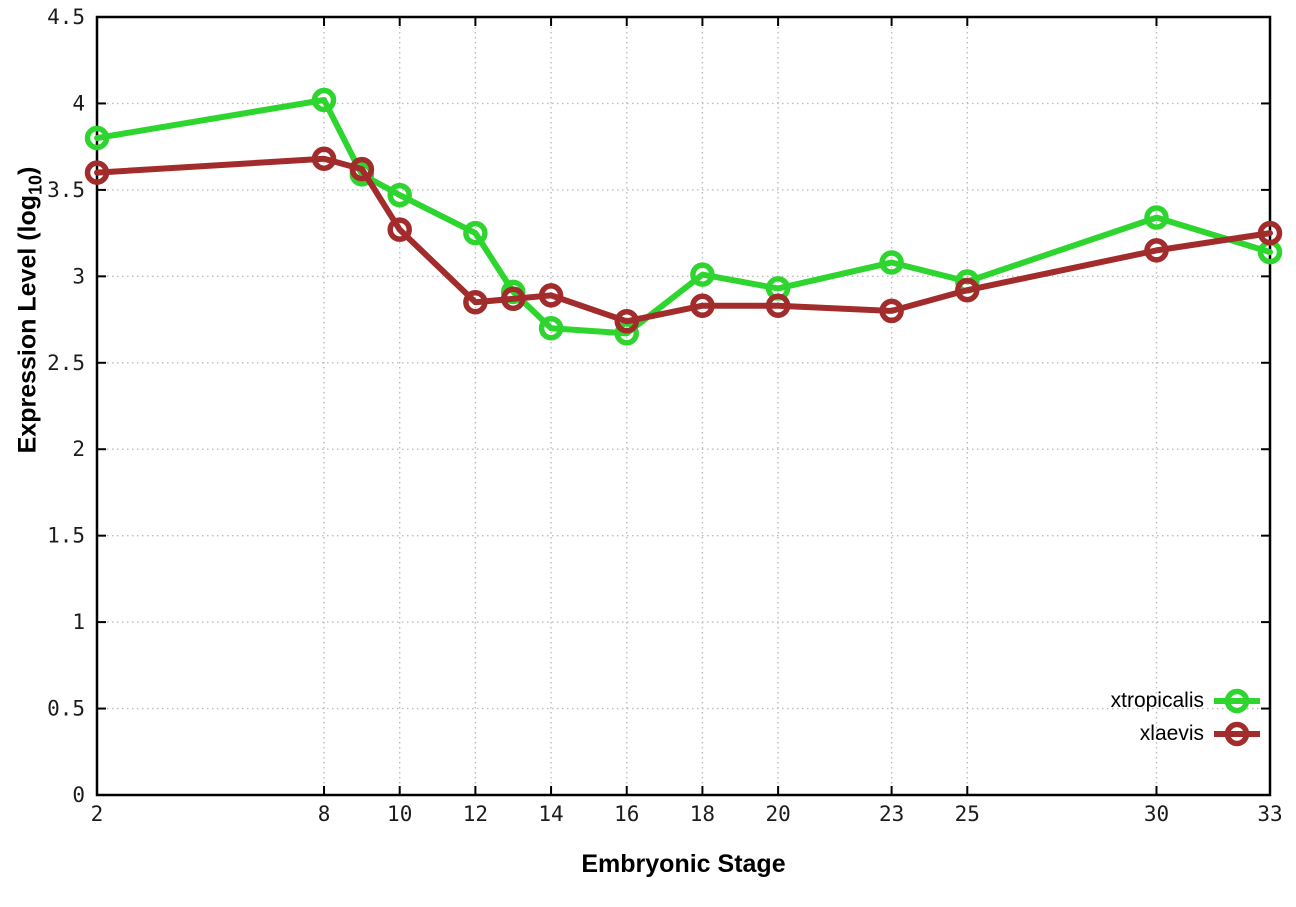 Image resolution: width=1296 pixels, height=907 pixels. Describe the element at coordinates (626, 814) in the screenshot. I see `x-tick-label: 16` at that location.